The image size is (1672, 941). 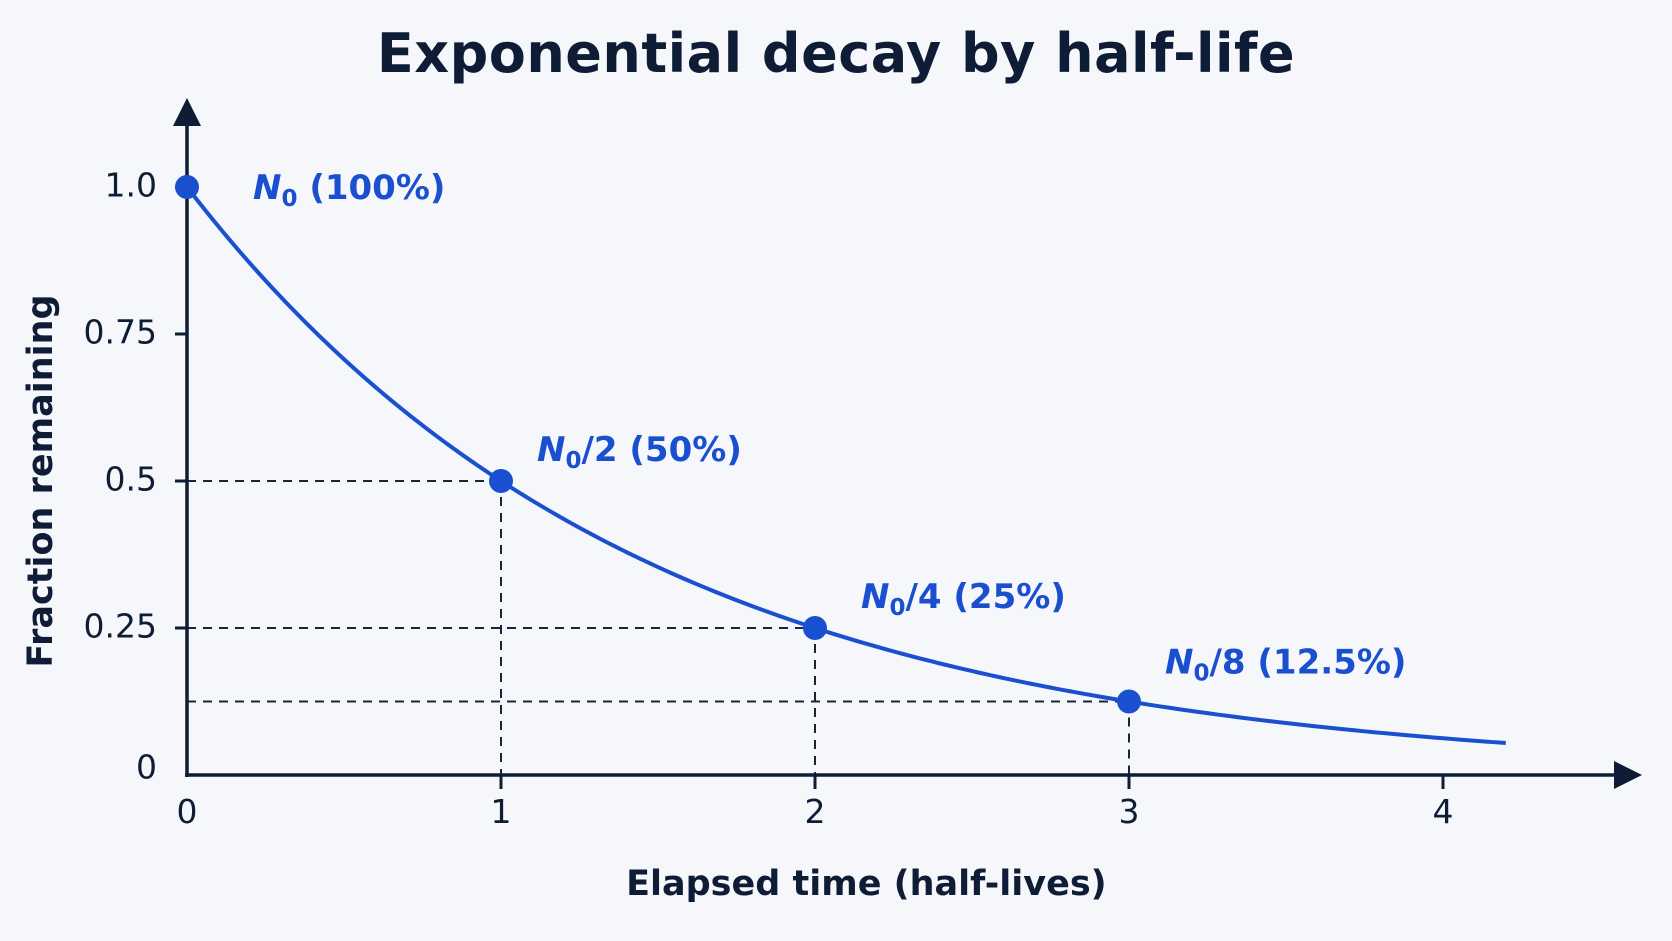 What do you see at coordinates (41, 480) in the screenshot?
I see `y-axis-label: Fraction remaining` at bounding box center [41, 480].